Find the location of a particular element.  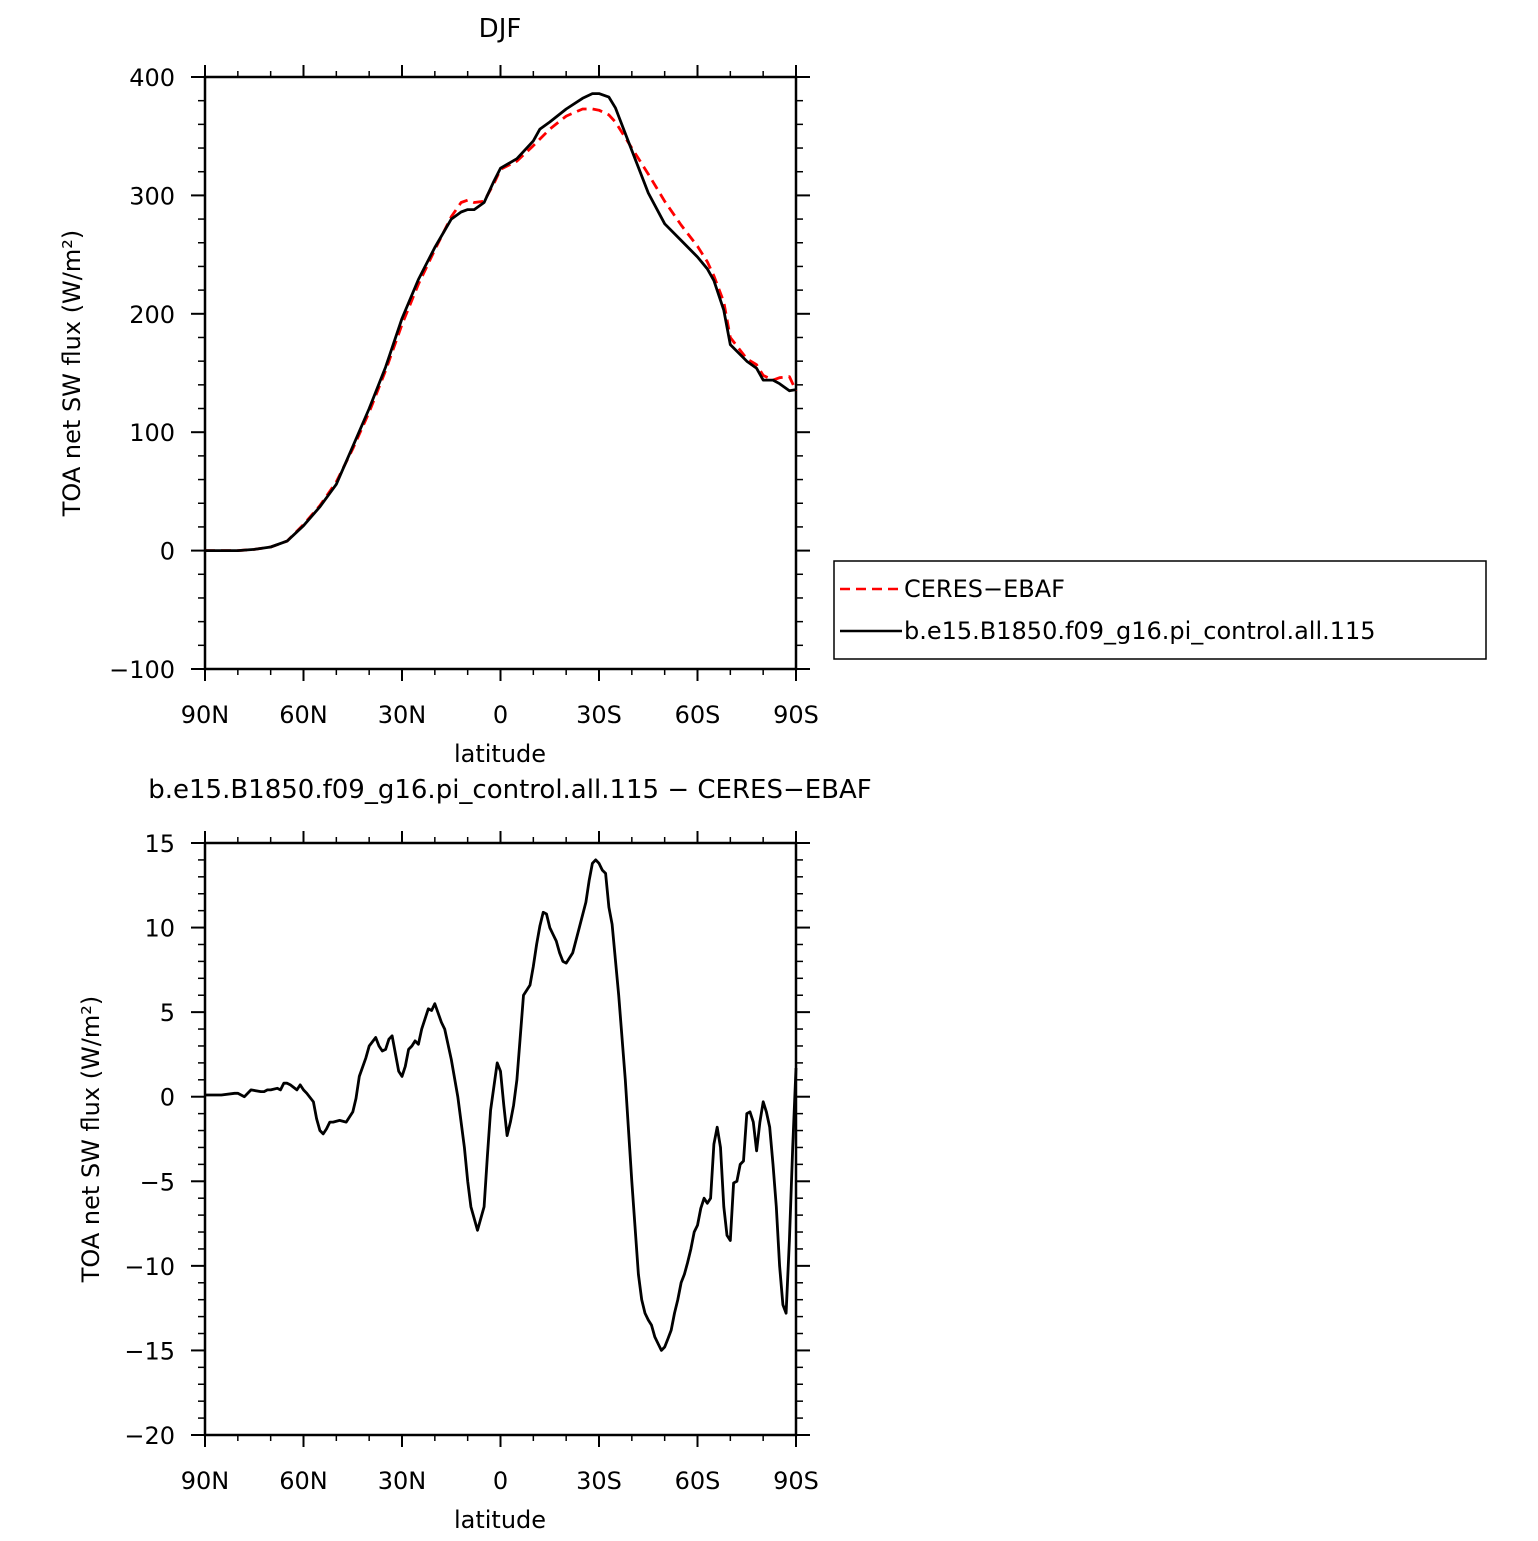

y-tick-labels: 15 10 5 0 −5 −10 −15 −20 is located at coordinates (149, 1140).